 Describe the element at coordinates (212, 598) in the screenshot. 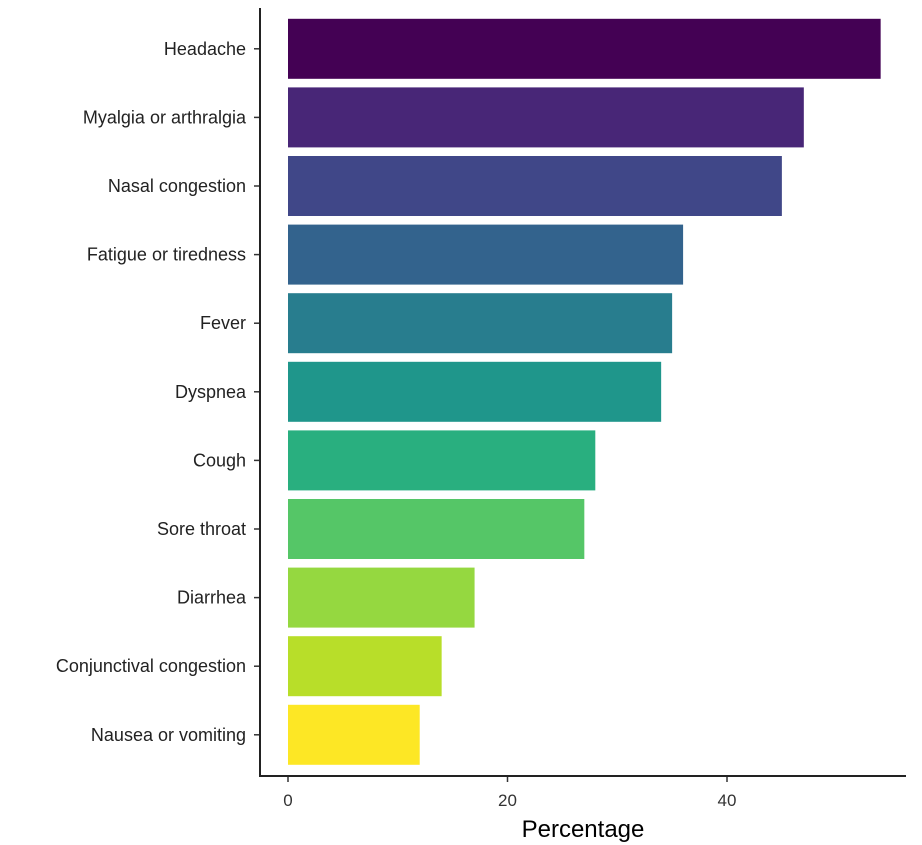

I see `category-label: Diarrhea` at that location.